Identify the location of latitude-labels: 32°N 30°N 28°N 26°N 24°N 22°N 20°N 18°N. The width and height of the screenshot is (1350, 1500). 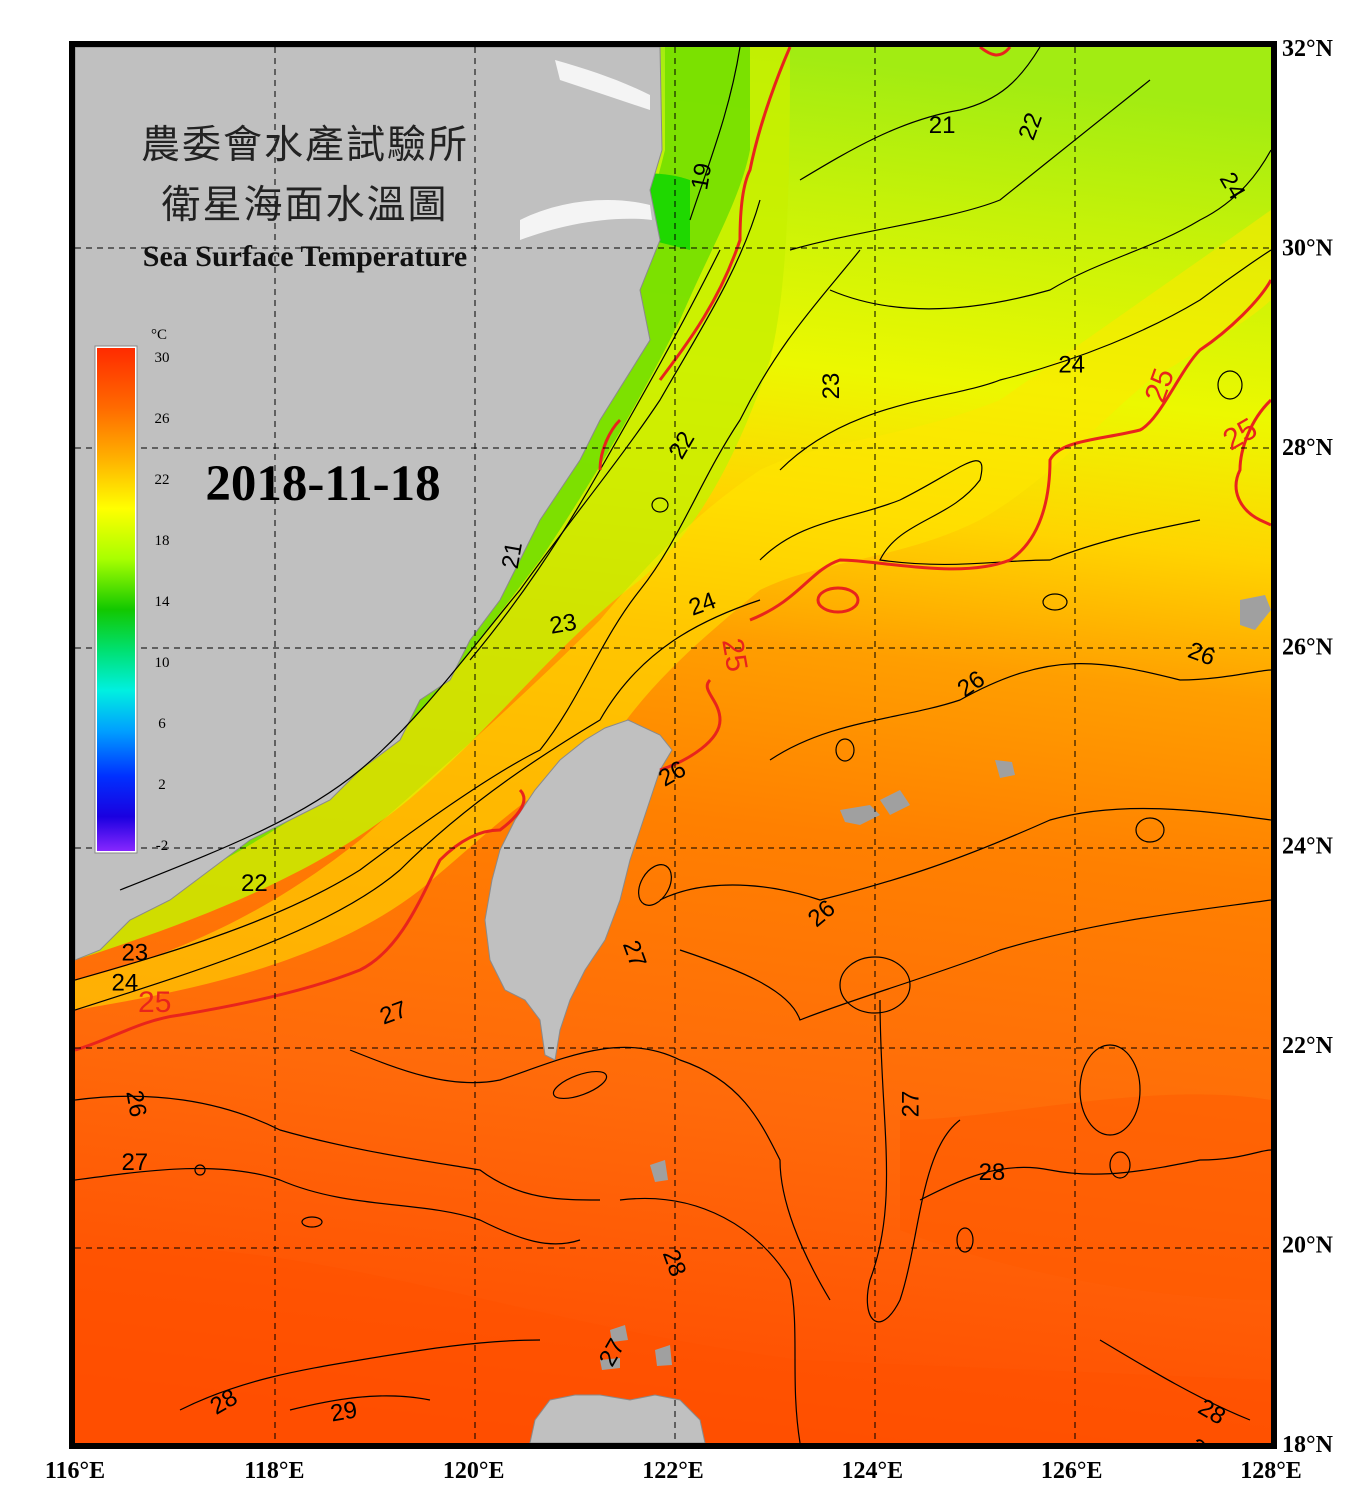
(1308, 747).